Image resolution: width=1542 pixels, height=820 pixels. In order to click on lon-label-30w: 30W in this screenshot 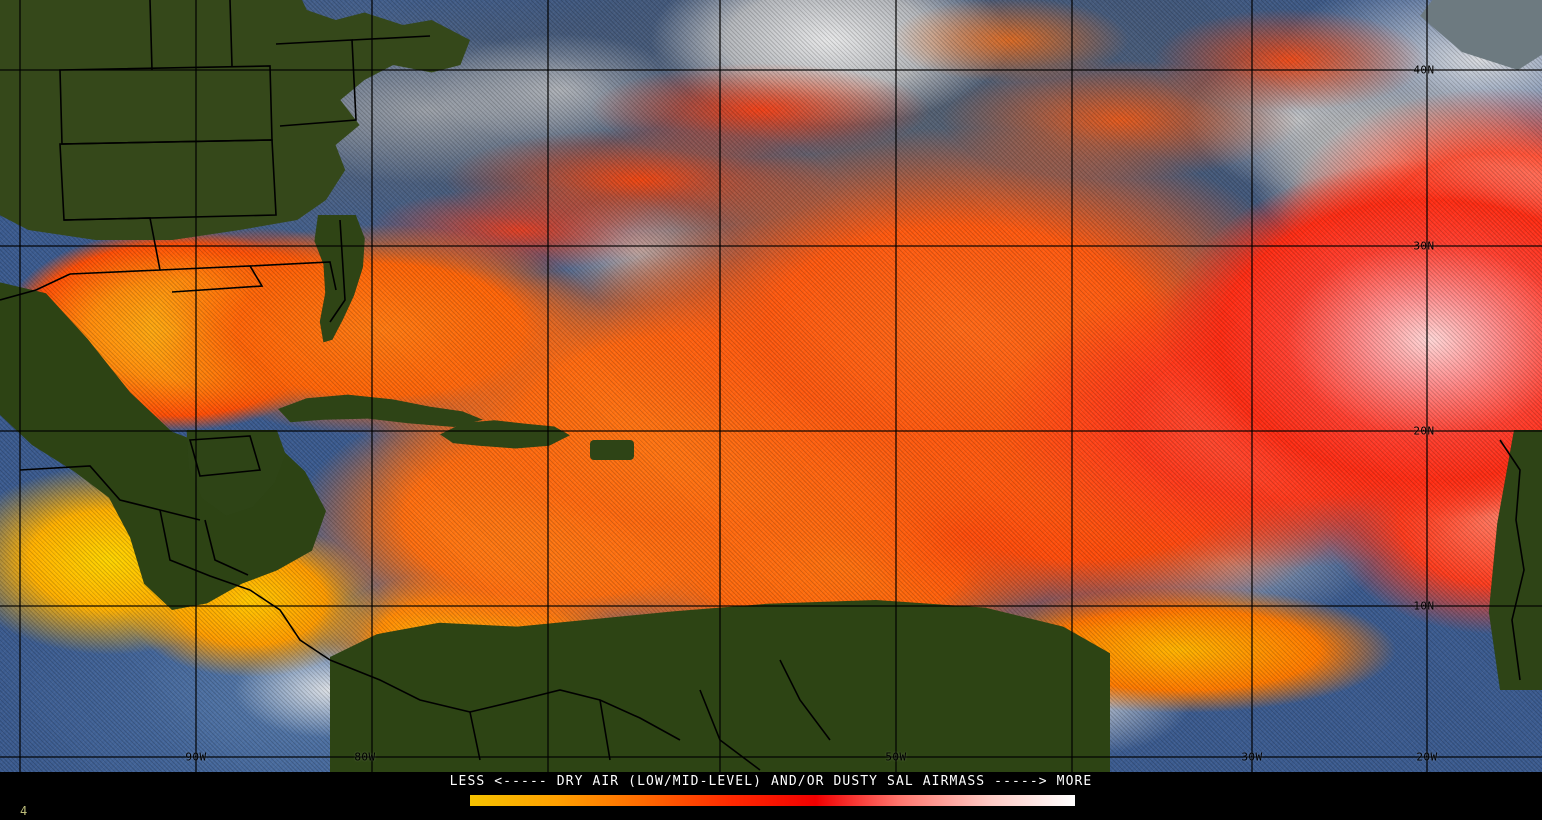, I will do `click(1252, 757)`.